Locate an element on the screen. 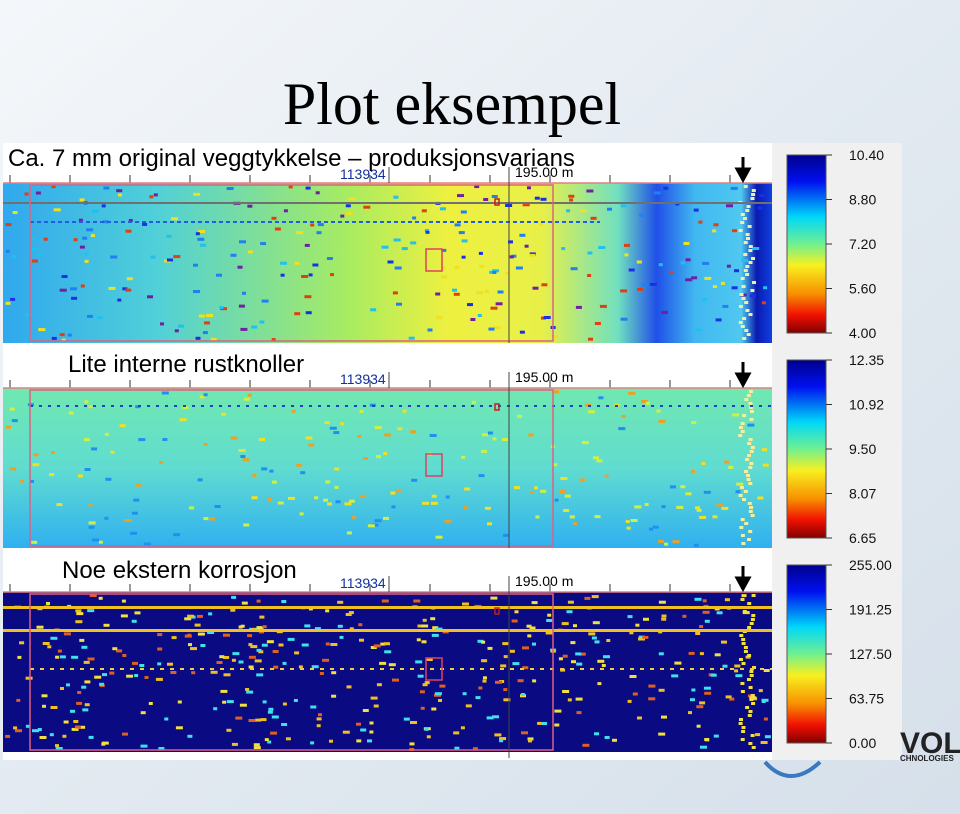 The height and width of the screenshot is (814, 960). colorbar-label: 12.35 is located at coordinates (866, 360).